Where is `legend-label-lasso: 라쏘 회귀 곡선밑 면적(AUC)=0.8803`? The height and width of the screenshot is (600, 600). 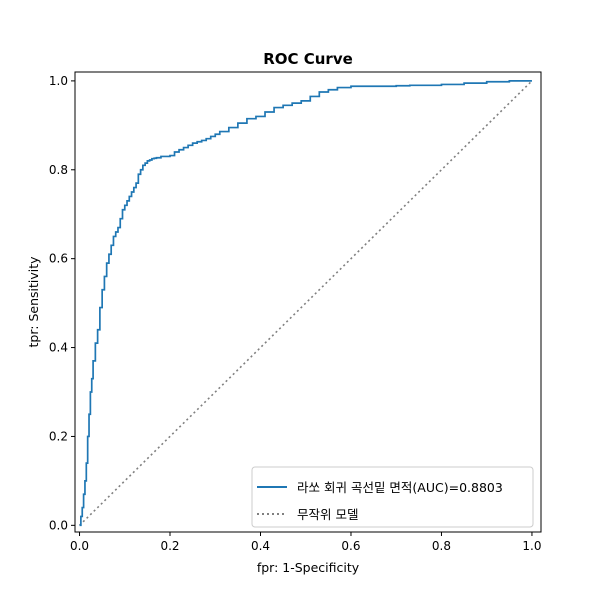
legend-label-lasso: 라쏘 회귀 곡선밑 면적(AUC)=0.8803 is located at coordinates (400, 487).